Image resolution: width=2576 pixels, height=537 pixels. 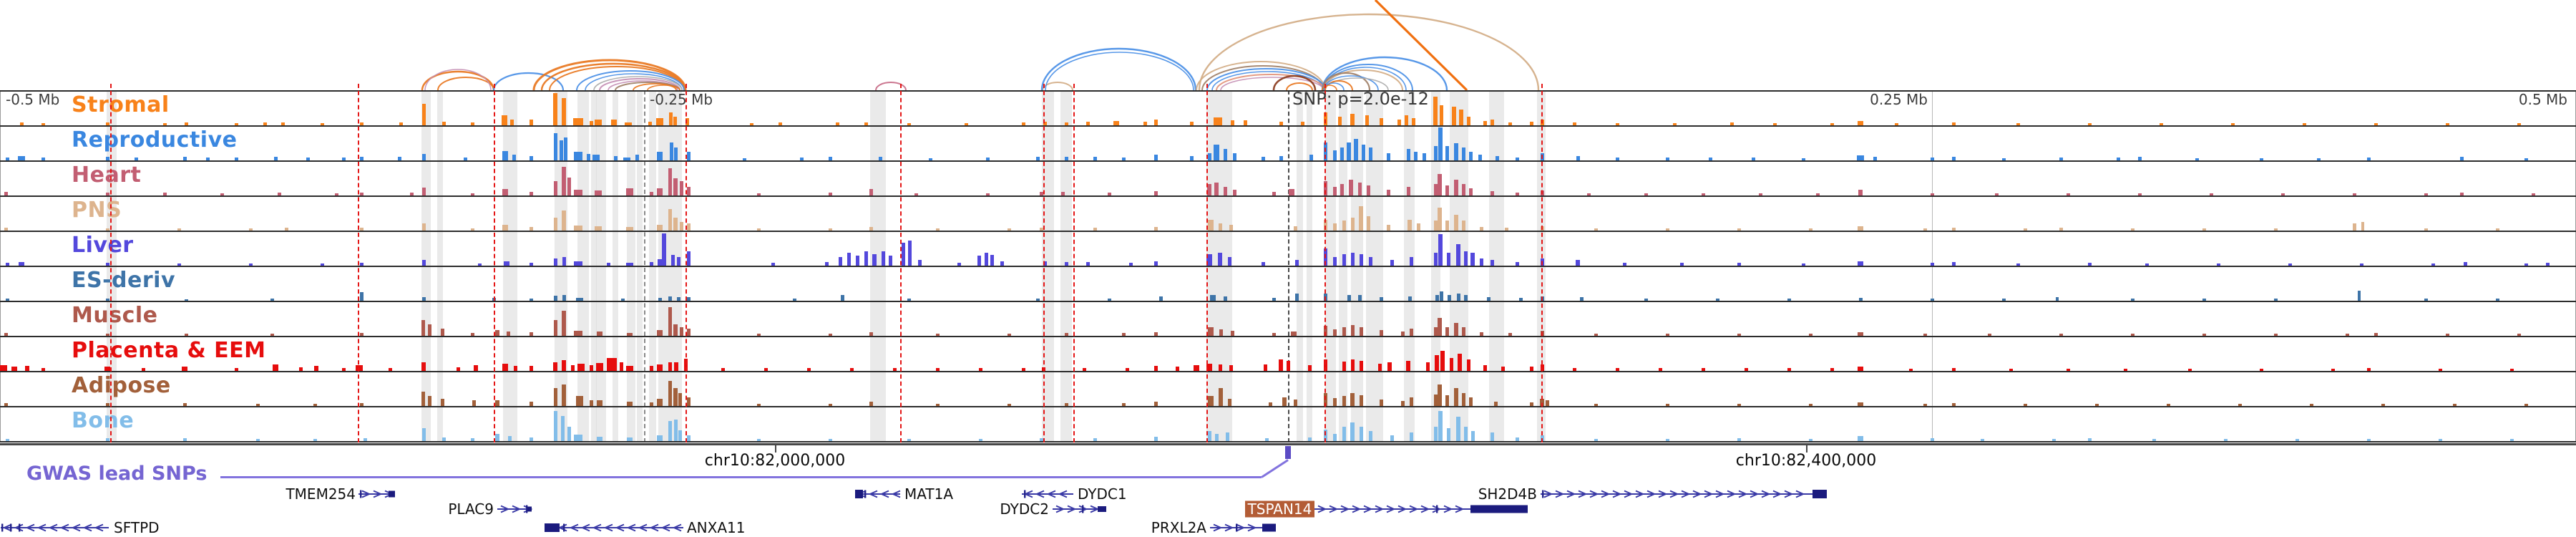 What do you see at coordinates (103, 420) in the screenshot?
I see `track-label-bone: Bone` at bounding box center [103, 420].